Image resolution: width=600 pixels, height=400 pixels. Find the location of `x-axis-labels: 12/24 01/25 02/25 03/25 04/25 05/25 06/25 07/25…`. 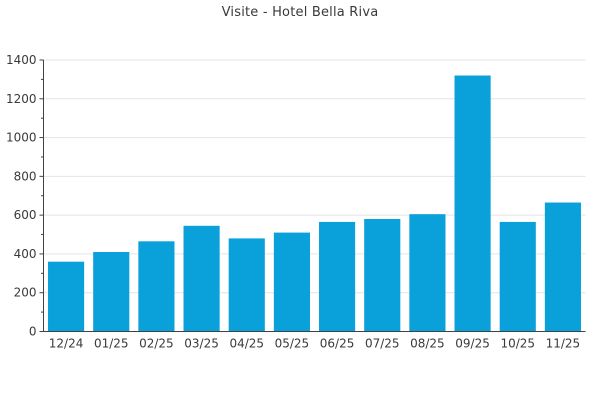

x-axis-labels: 12/24 01/25 02/25 03/25 04/25 05/25 06/25 07/25… is located at coordinates (314, 344).